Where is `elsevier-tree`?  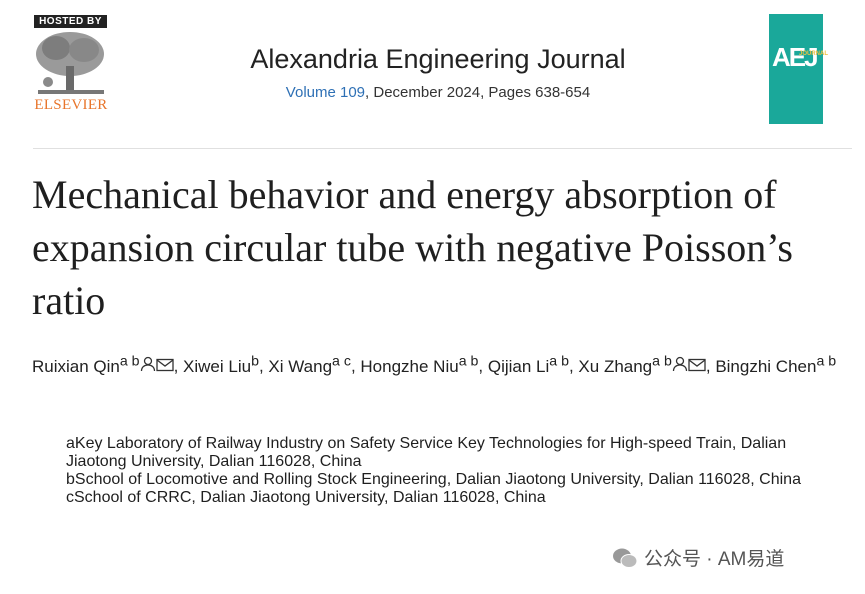
elsevier-tree is located at coordinates (70, 63).